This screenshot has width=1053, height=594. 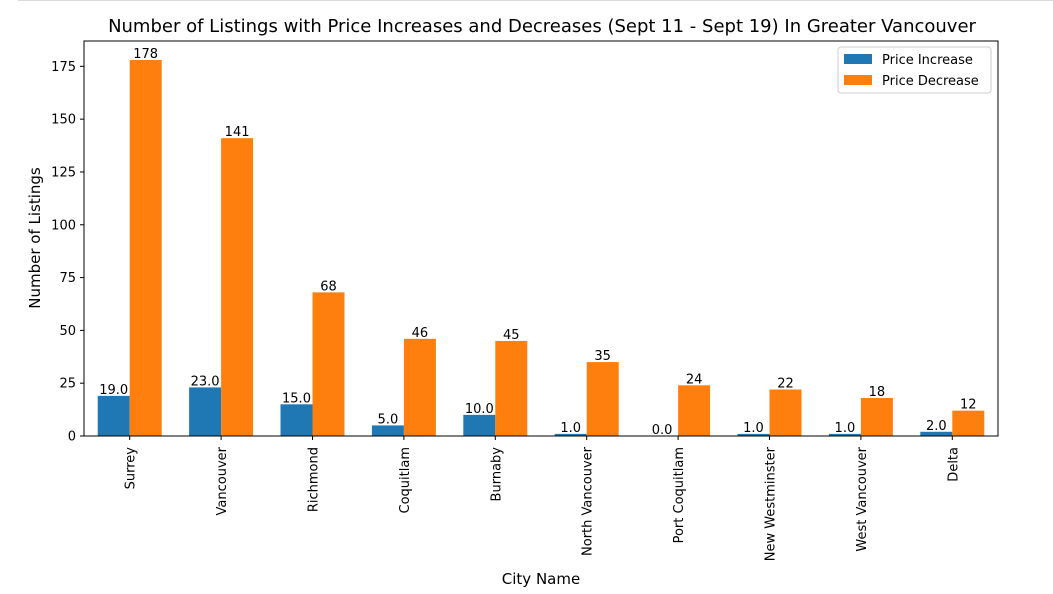 I want to click on top-border, so click(x=535, y=0).